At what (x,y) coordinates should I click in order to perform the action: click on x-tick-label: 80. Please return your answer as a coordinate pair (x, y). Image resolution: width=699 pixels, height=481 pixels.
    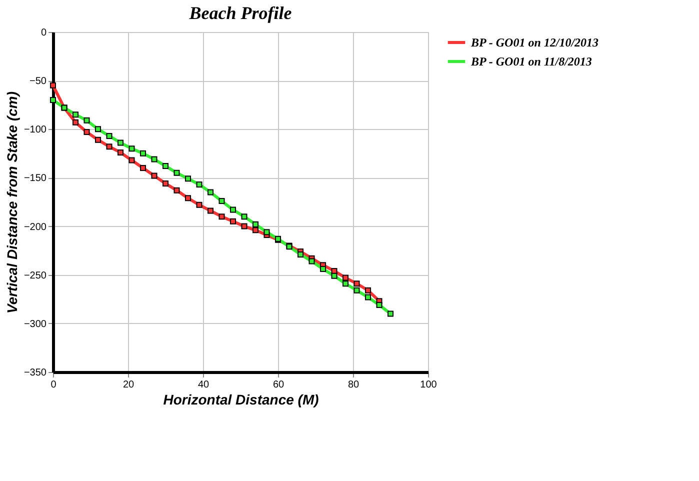
    Looking at the image, I should click on (354, 385).